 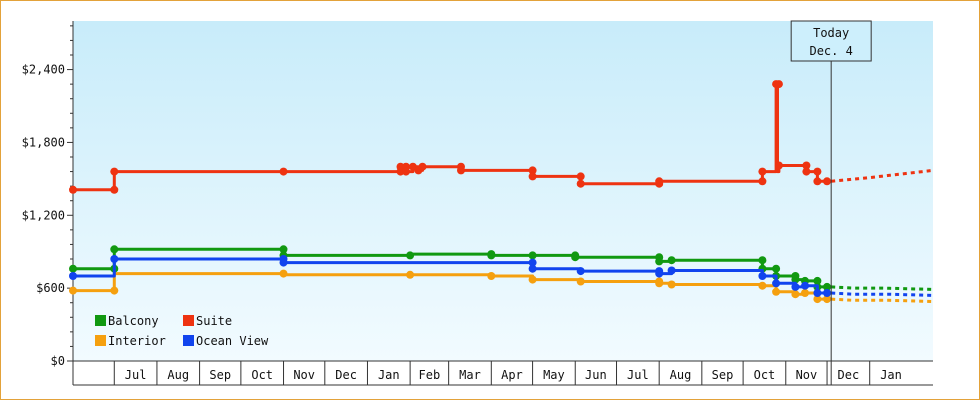 What do you see at coordinates (882, 294) in the screenshot?
I see `series-forecast-ocean-view` at bounding box center [882, 294].